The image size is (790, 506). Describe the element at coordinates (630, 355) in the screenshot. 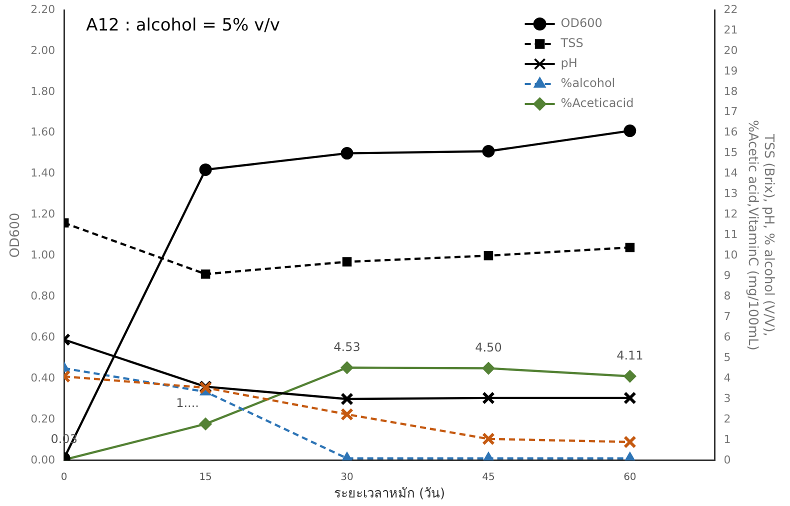

I see `data-label: 4.11` at that location.